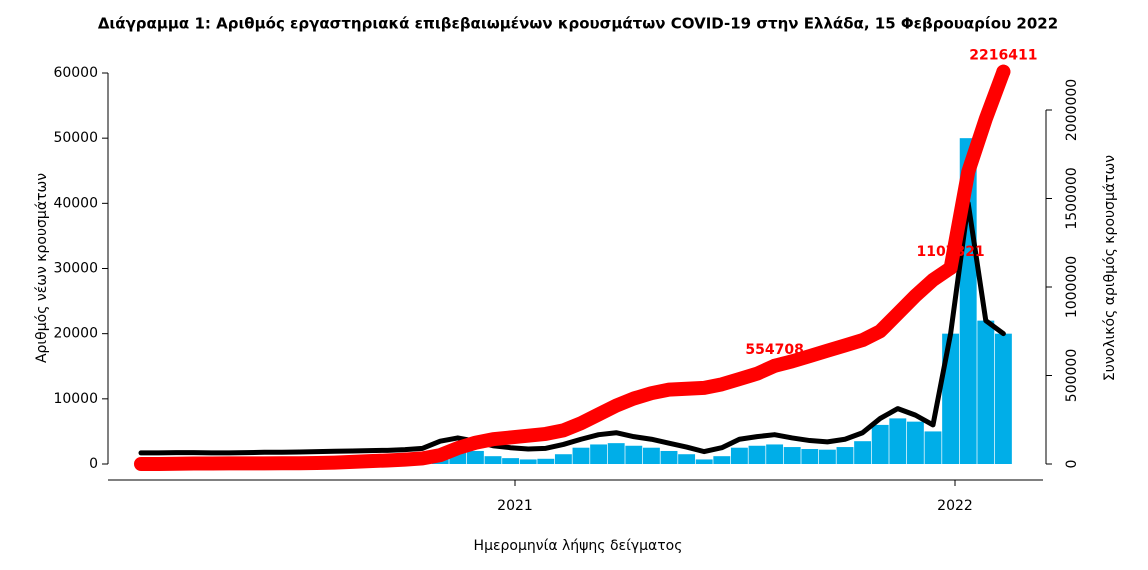 This screenshot has width=1148, height=570. I want to click on x-tick-label: 2022, so click(955, 506).